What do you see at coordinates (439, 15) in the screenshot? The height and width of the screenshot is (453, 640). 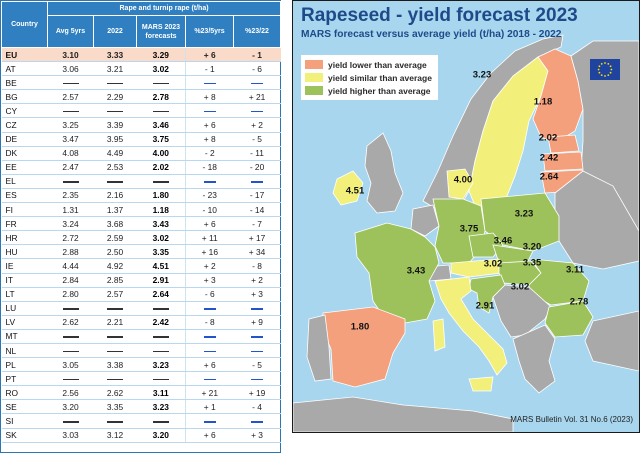 I see `map-title: Rapeseed - yield forecast 2023` at bounding box center [439, 15].